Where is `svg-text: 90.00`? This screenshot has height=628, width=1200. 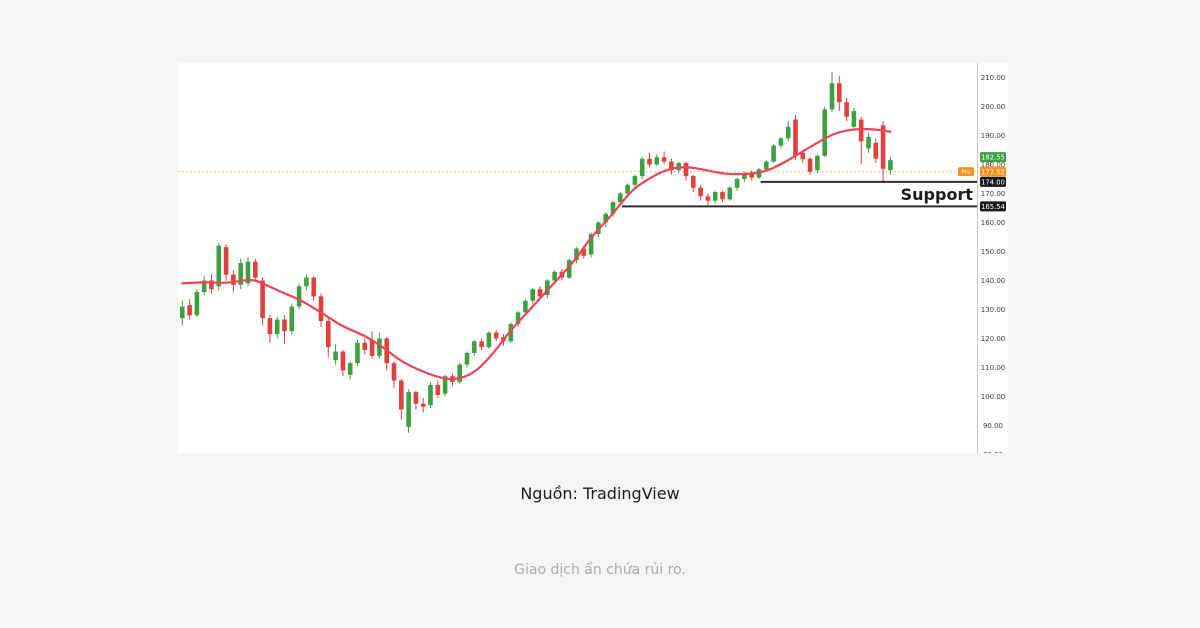 svg-text: 90.00 is located at coordinates (993, 426).